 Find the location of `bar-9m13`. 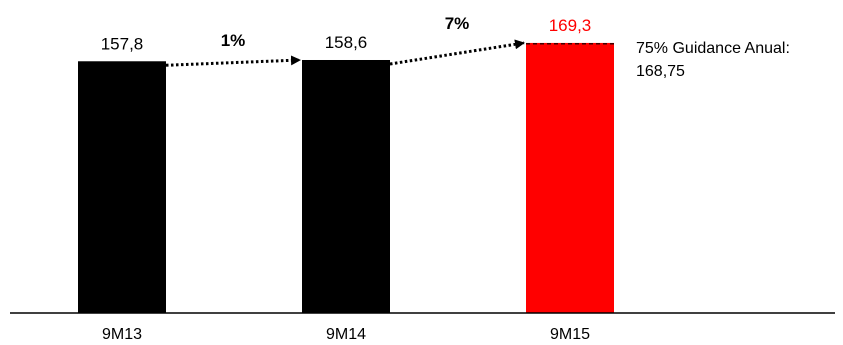

bar-9m13 is located at coordinates (122, 187).